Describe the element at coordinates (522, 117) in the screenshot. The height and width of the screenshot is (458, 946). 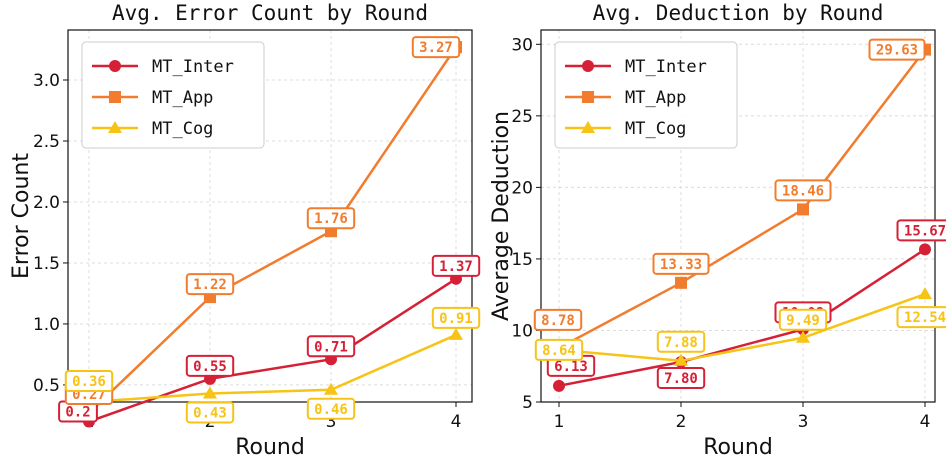
I see `y-tick-label: 25` at that location.